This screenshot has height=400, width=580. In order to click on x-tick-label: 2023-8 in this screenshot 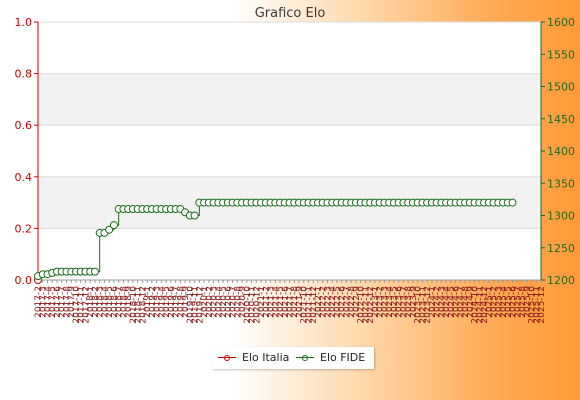, I will do `click(409, 302)`.